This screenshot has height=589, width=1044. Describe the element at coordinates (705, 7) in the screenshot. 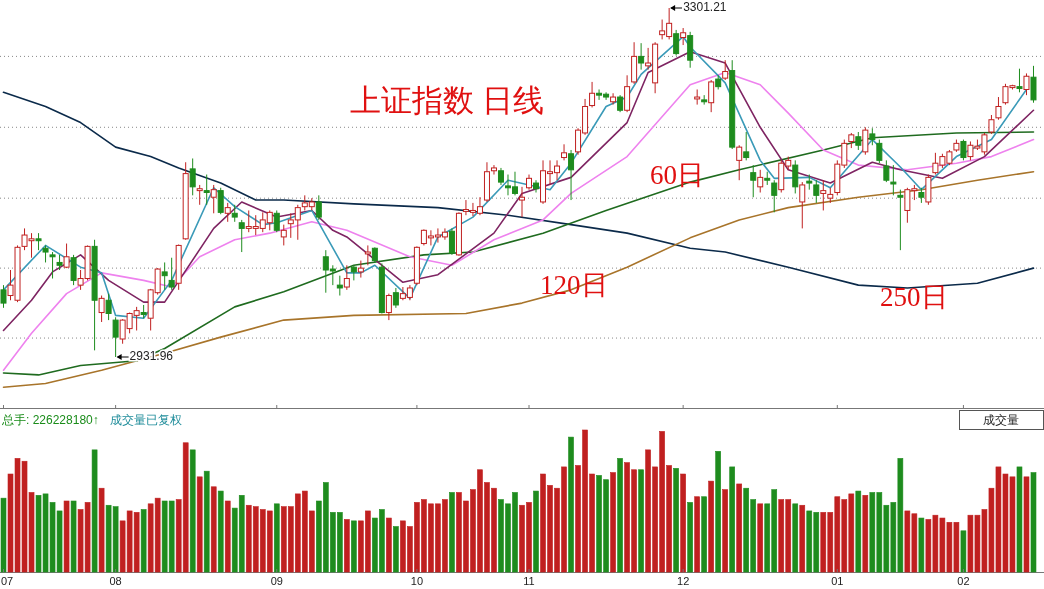

I see `annotation: 3301.21` at that location.